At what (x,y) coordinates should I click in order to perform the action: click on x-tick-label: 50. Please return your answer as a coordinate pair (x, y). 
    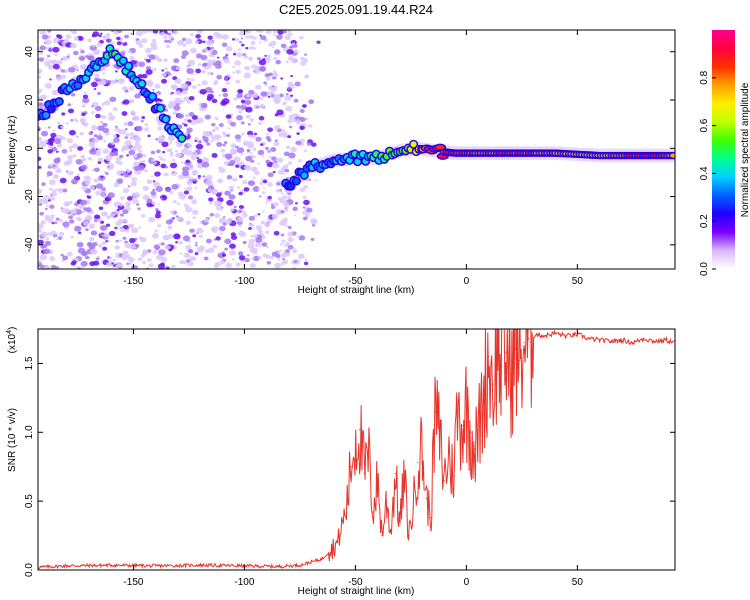
    Looking at the image, I should click on (578, 582).